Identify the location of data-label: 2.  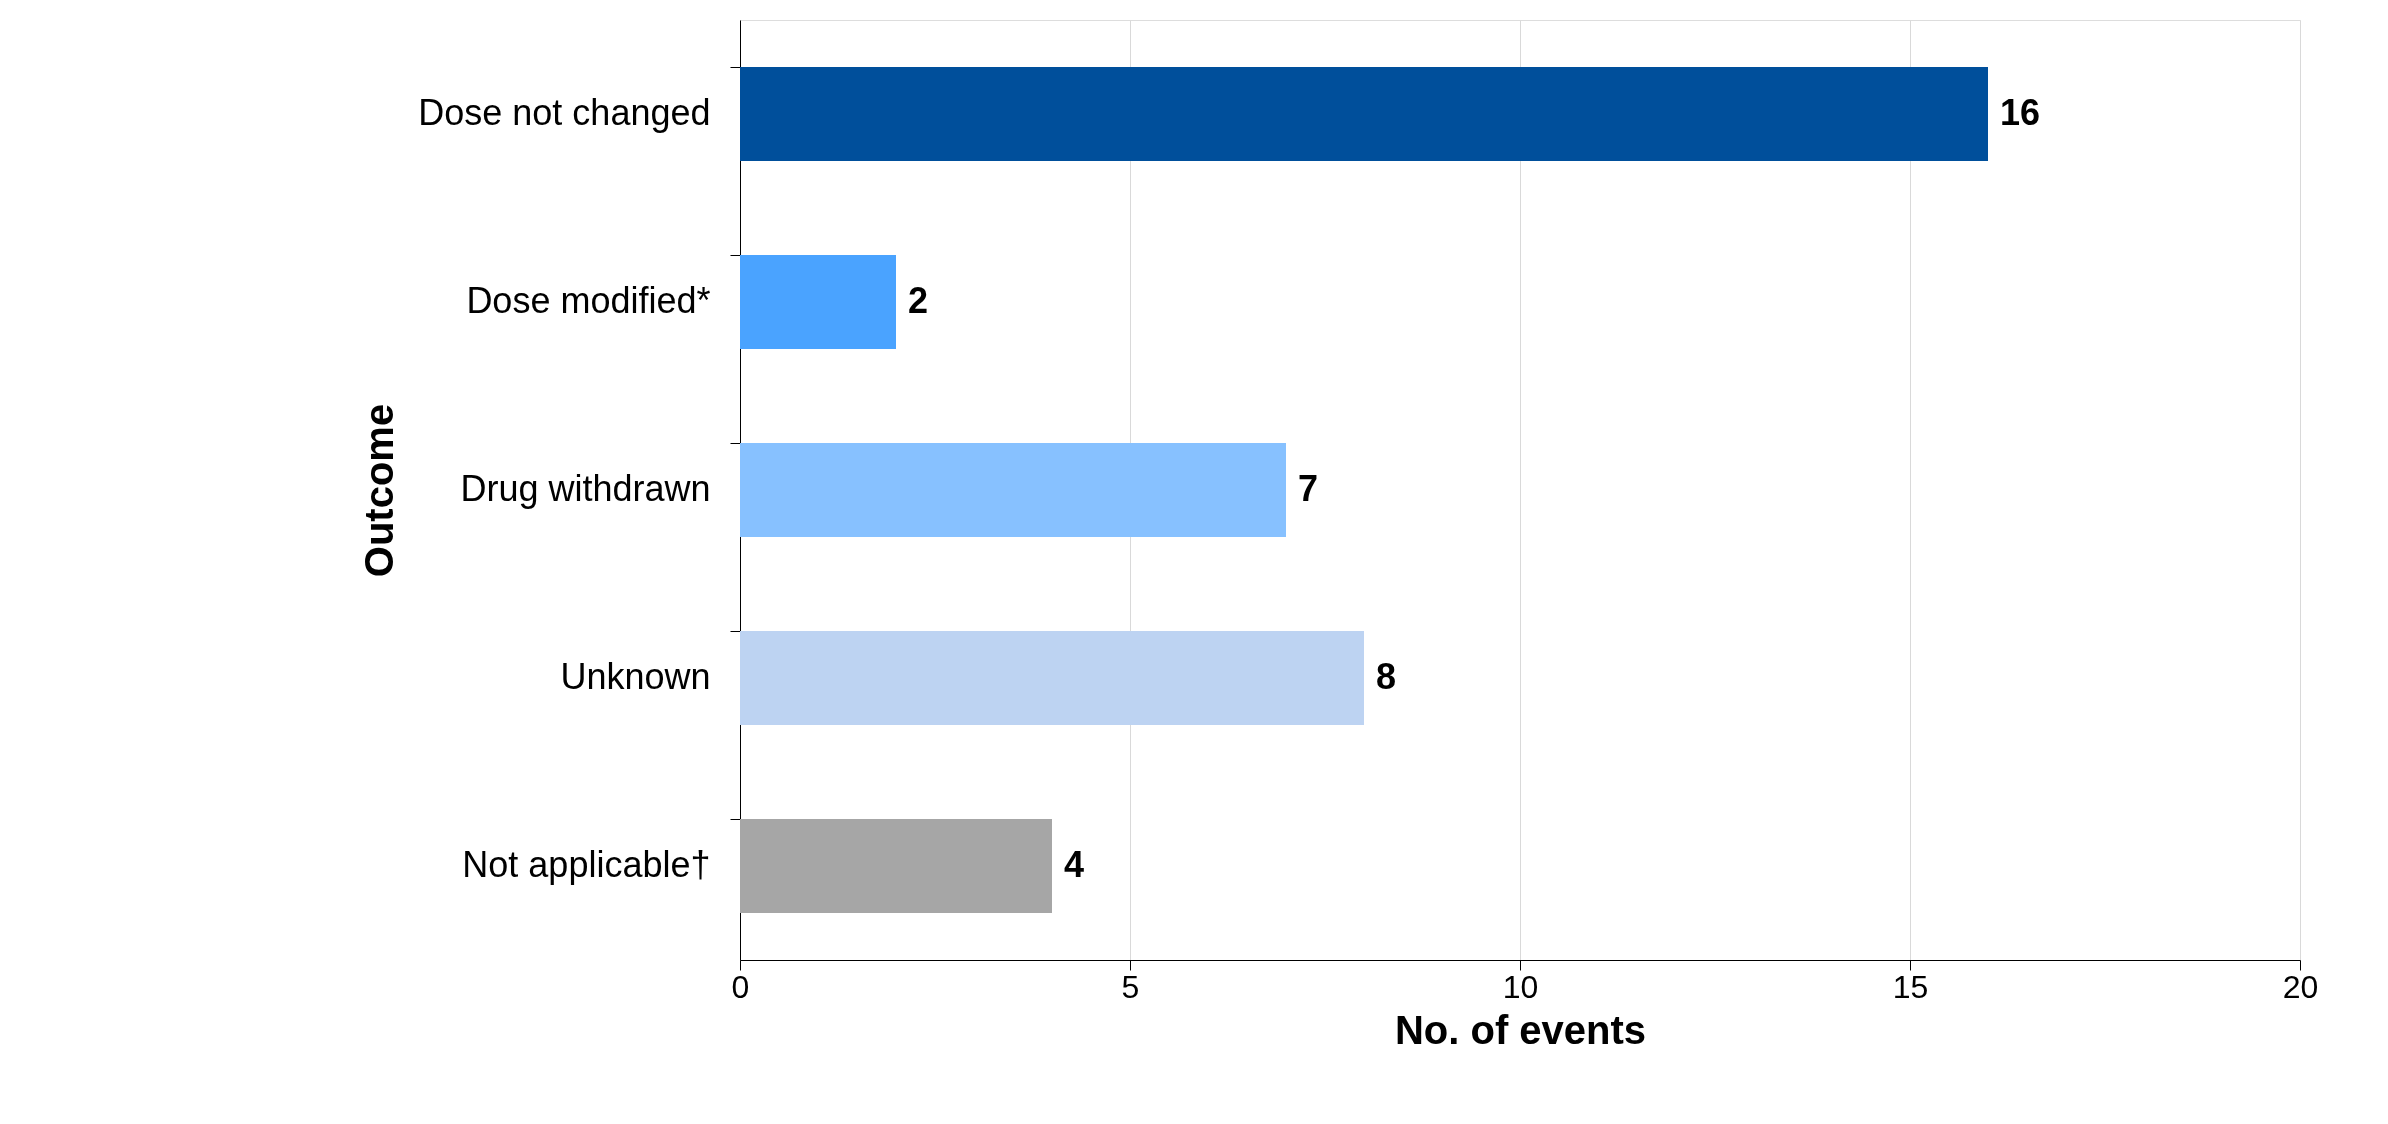
(918, 300).